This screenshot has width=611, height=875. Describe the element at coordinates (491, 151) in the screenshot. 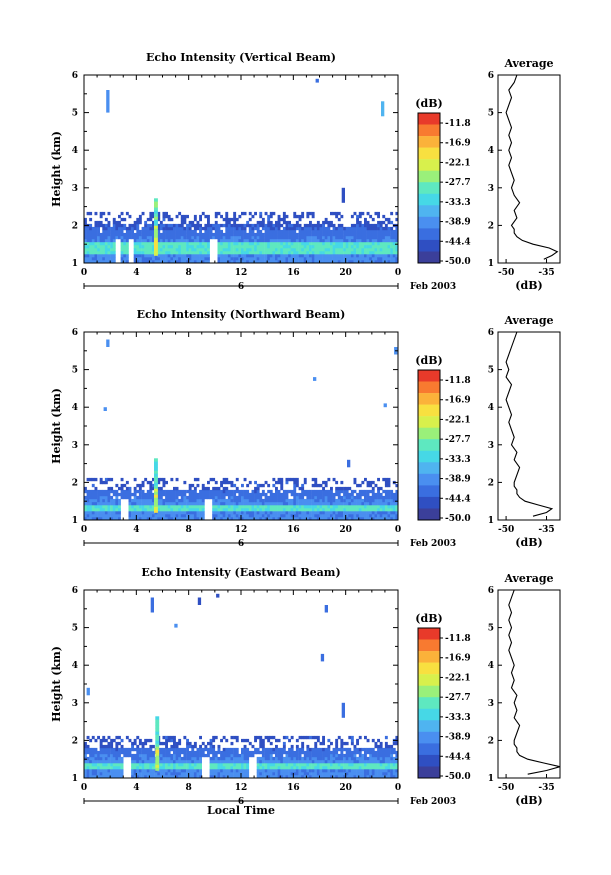

I see `average-y-tick-label: 4` at that location.